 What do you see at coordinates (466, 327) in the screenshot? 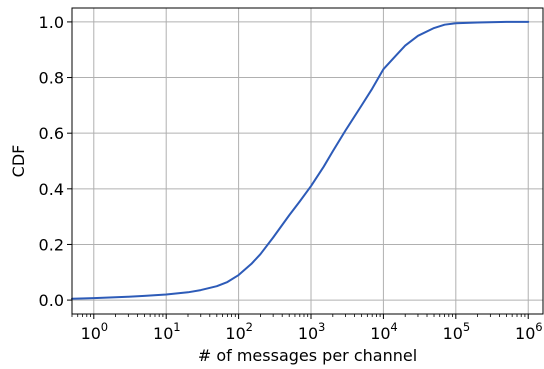
I see `x-tick-exponent: 5` at bounding box center [466, 327].